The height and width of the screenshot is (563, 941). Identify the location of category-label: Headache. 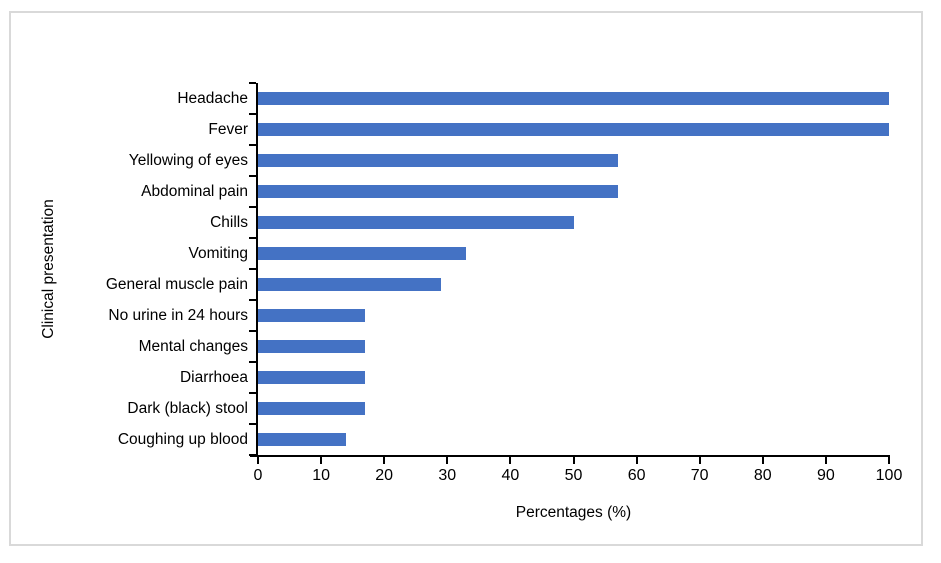
(212, 98).